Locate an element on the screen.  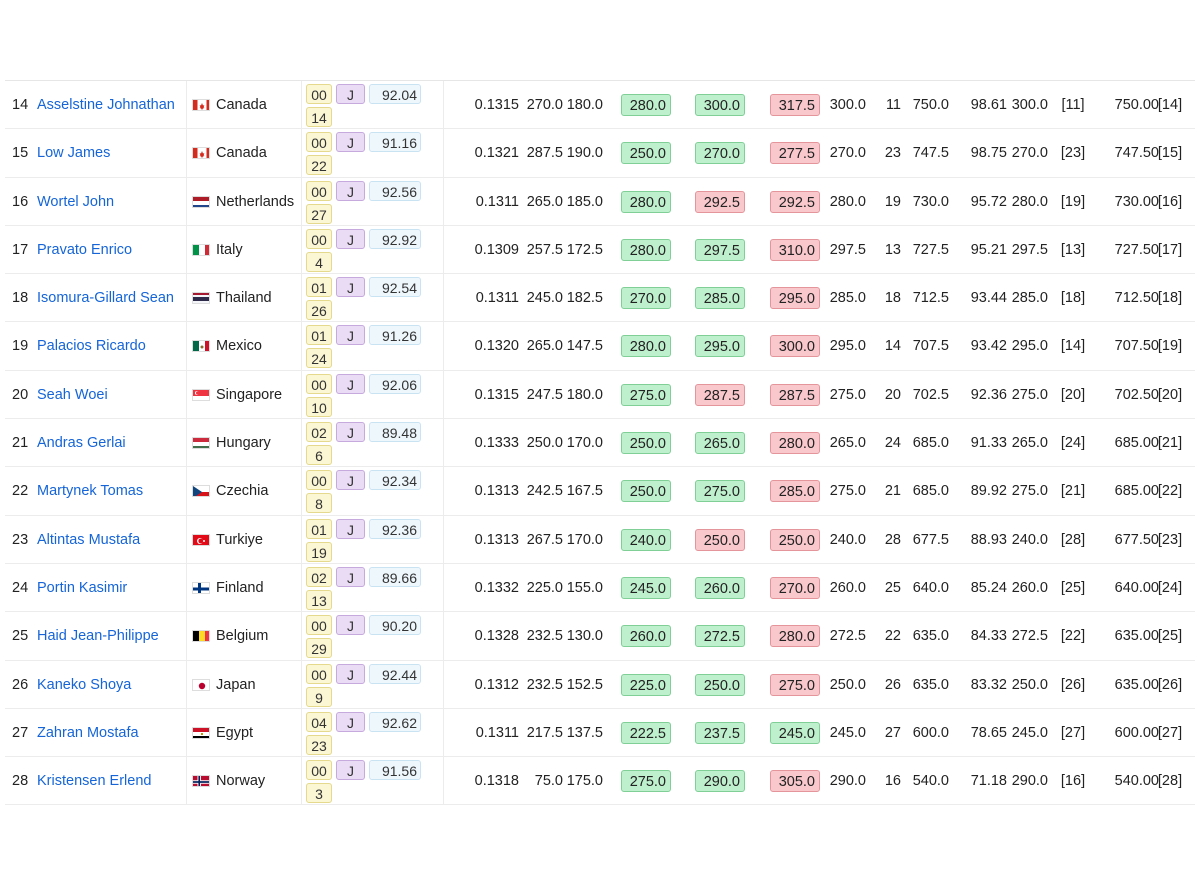
country-cell: Turkiye is located at coordinates (239, 539).